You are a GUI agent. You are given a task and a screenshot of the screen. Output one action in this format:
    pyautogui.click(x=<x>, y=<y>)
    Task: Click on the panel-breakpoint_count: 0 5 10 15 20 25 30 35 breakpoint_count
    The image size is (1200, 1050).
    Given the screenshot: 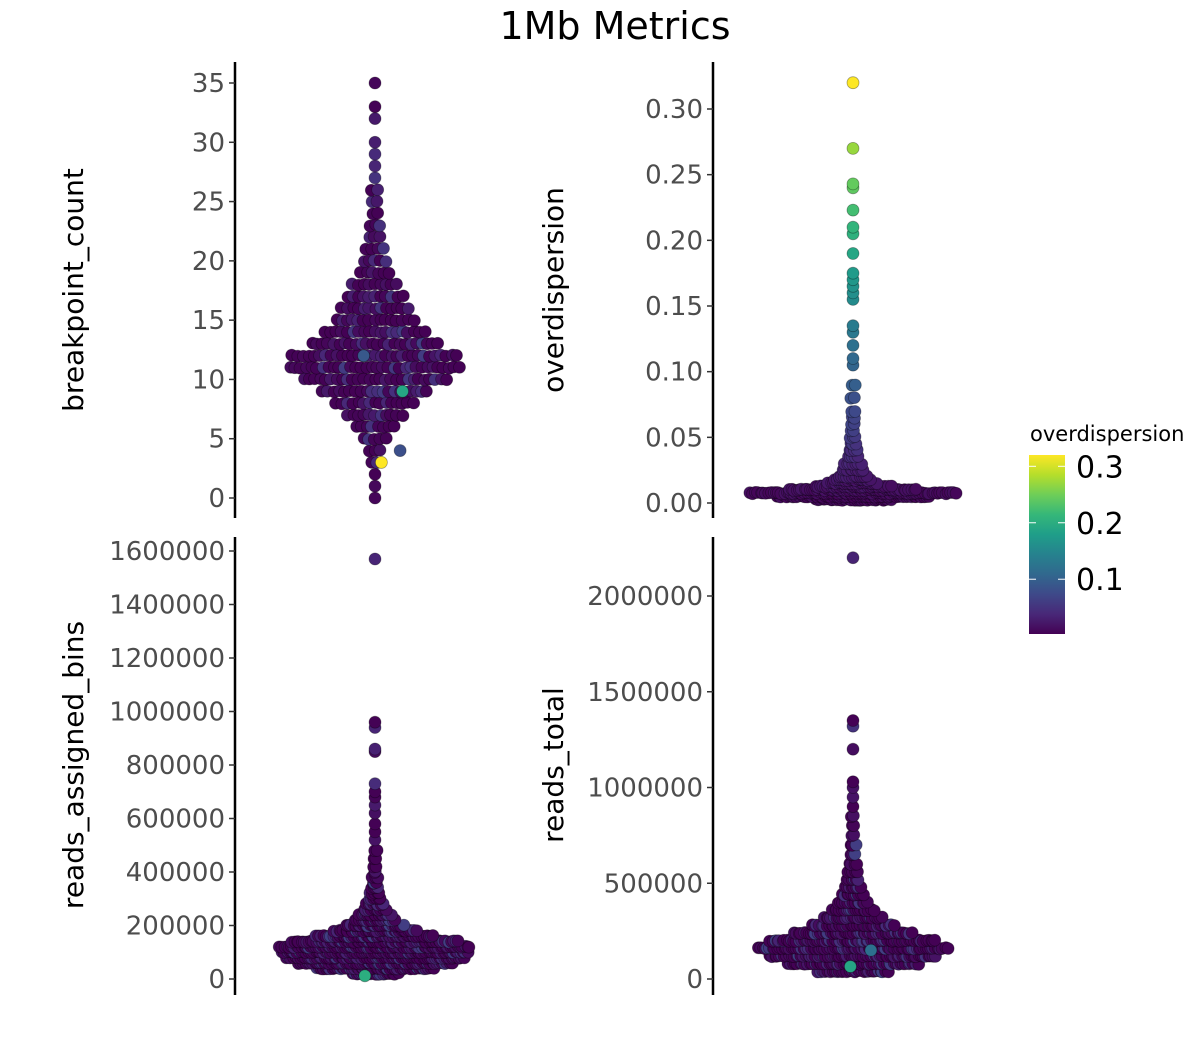 What is the action you would take?
    pyautogui.click(x=261, y=290)
    